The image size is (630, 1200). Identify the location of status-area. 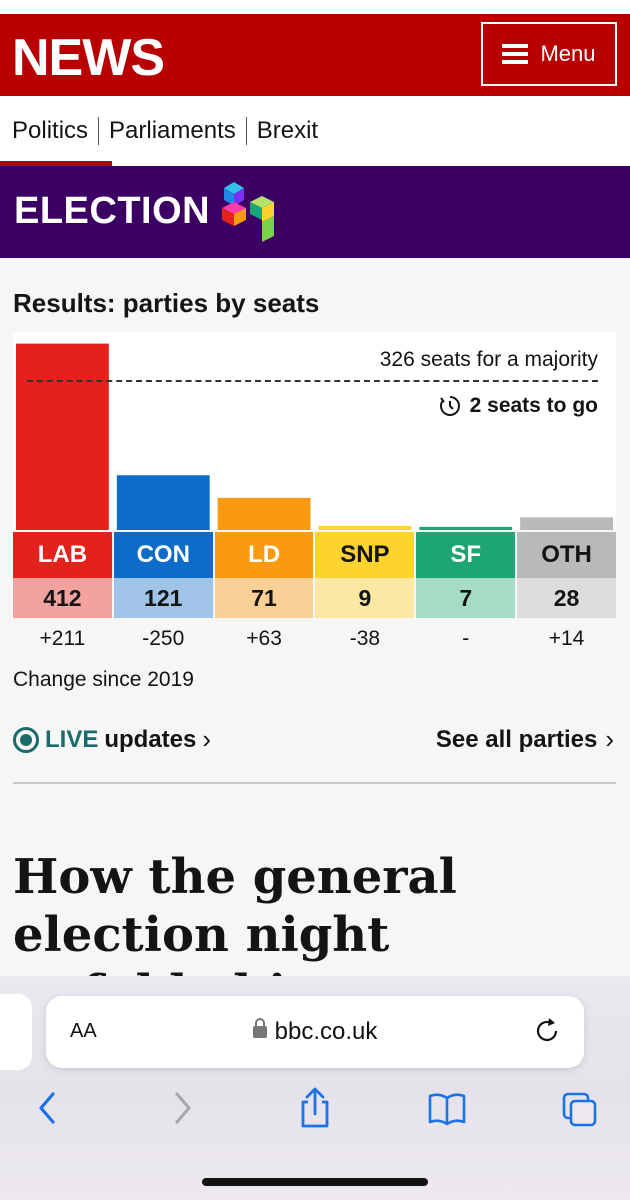
(315, 7).